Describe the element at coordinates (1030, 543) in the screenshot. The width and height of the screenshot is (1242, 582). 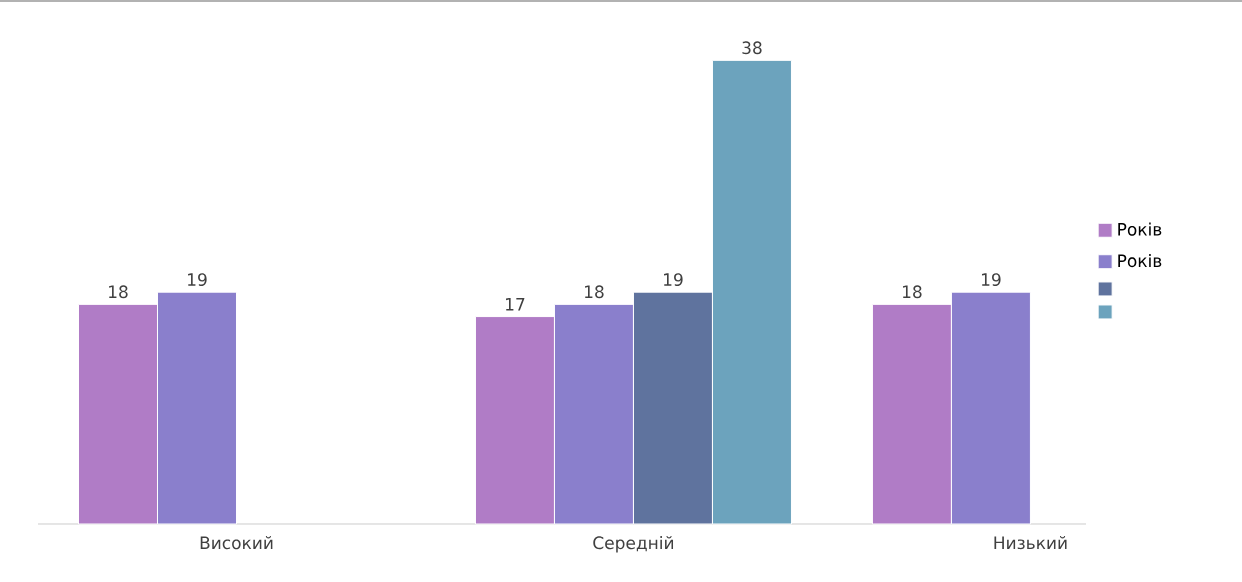
I see `x-tick-label: Низький` at that location.